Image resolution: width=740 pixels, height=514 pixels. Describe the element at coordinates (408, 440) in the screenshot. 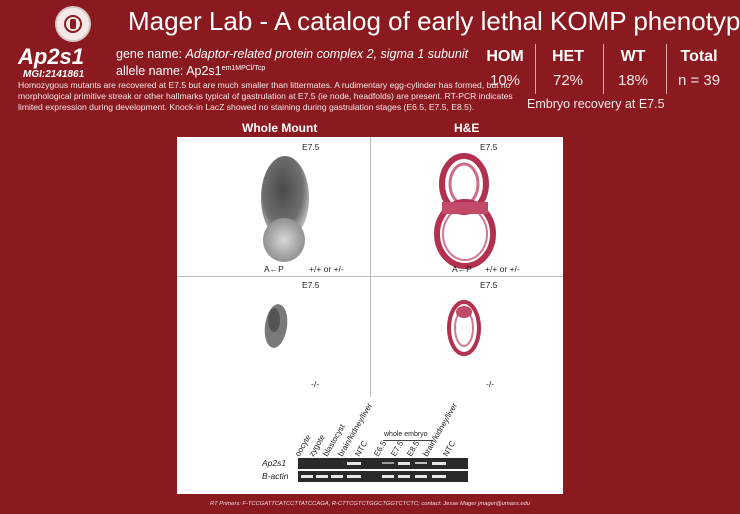

I see `group-bracket` at that location.